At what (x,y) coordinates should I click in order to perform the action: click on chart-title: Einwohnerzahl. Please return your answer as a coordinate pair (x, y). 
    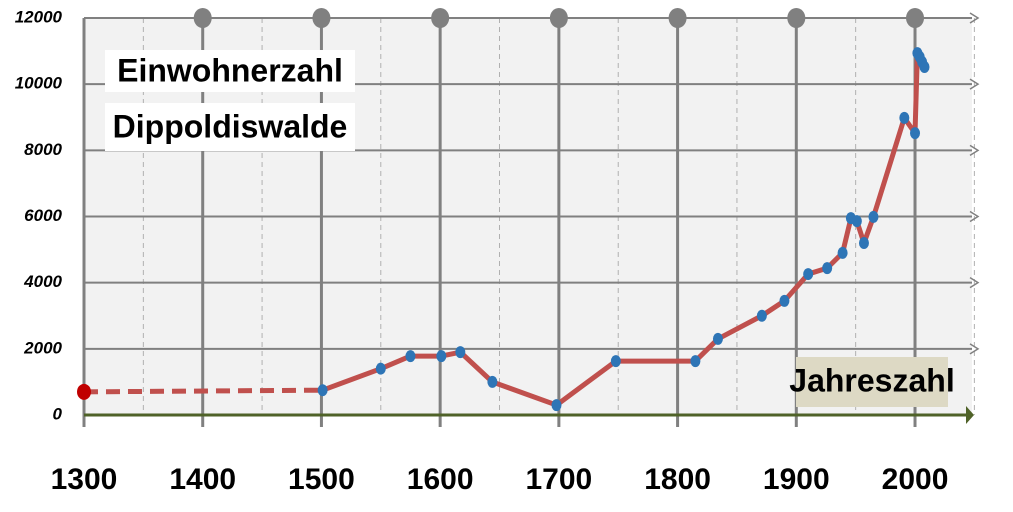
    Looking at the image, I should click on (230, 70).